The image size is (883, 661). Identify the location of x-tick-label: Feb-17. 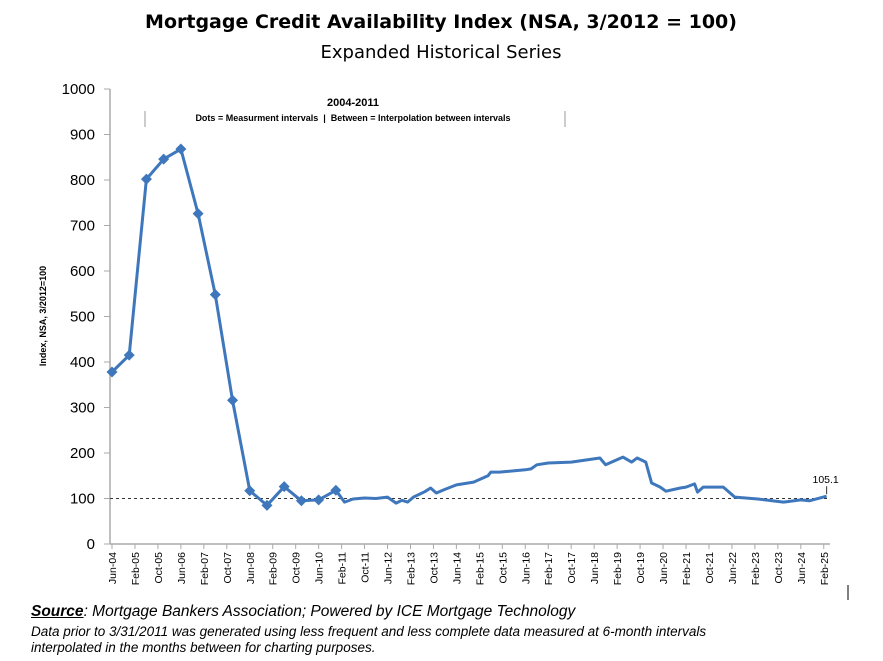
(549, 568).